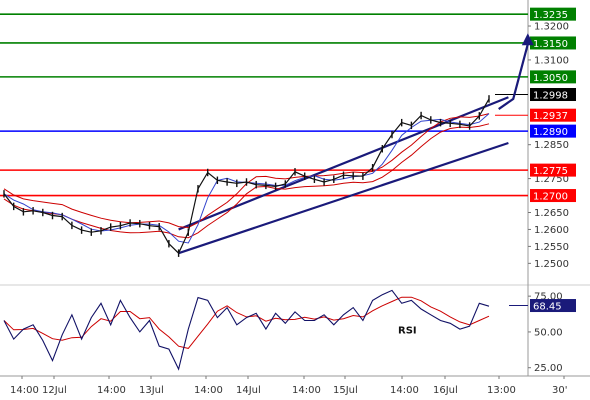 This screenshot has height=400, width=590. What do you see at coordinates (246, 322) in the screenshot?
I see `rsi-signal-line` at bounding box center [246, 322].